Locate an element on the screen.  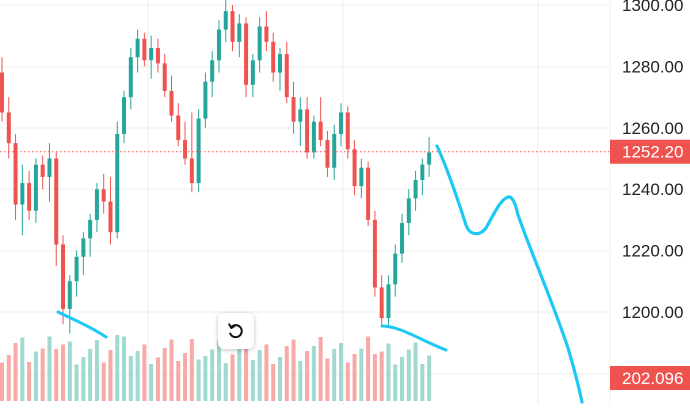
volume-badge is located at coordinates (650, 378).